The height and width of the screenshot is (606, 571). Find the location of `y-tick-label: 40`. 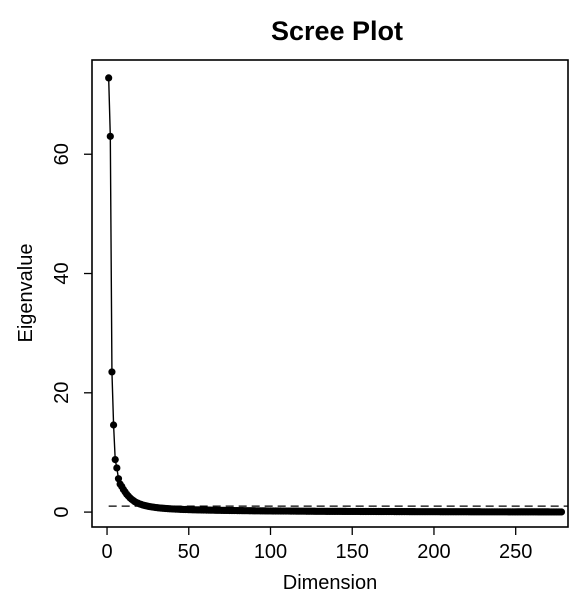

y-tick-label: 40 is located at coordinates (62, 273).